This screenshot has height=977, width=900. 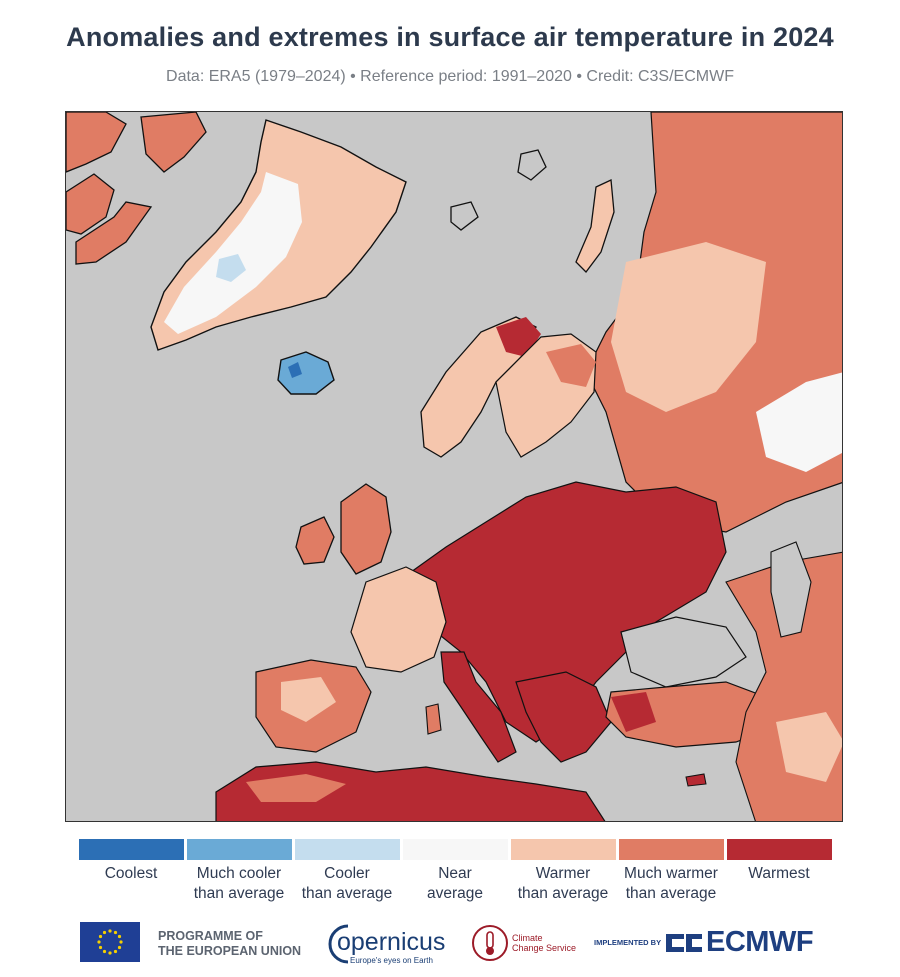 I want to click on eu-stars-icon, so click(x=110, y=942).